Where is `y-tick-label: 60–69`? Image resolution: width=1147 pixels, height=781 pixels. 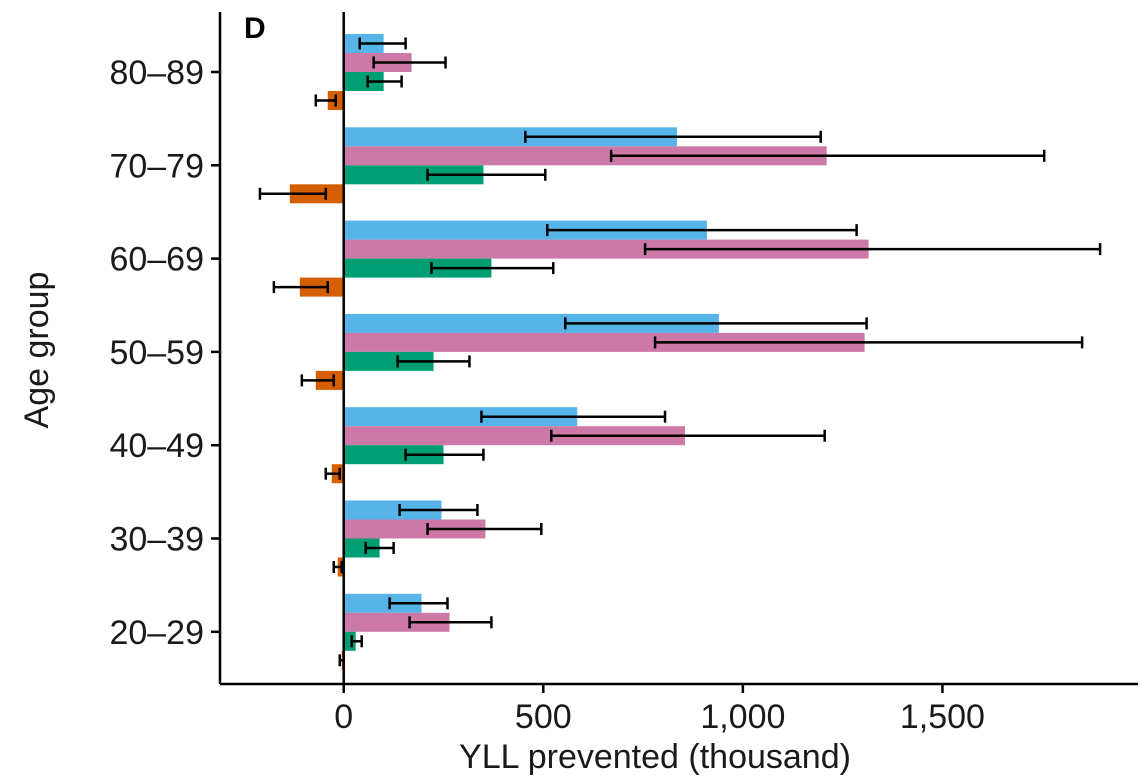
y-tick-label: 60–69 is located at coordinates (156, 260).